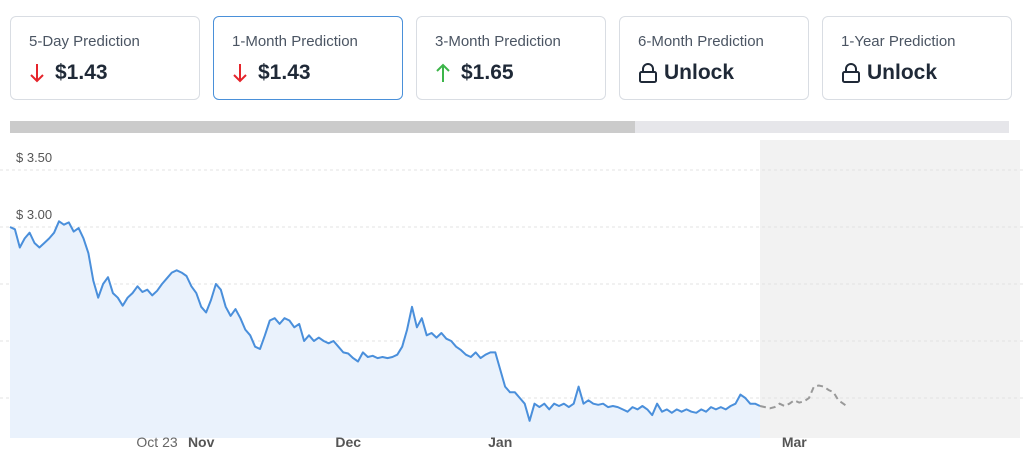 The image size is (1024, 470). I want to click on x-tick-label: Mar, so click(794, 442).